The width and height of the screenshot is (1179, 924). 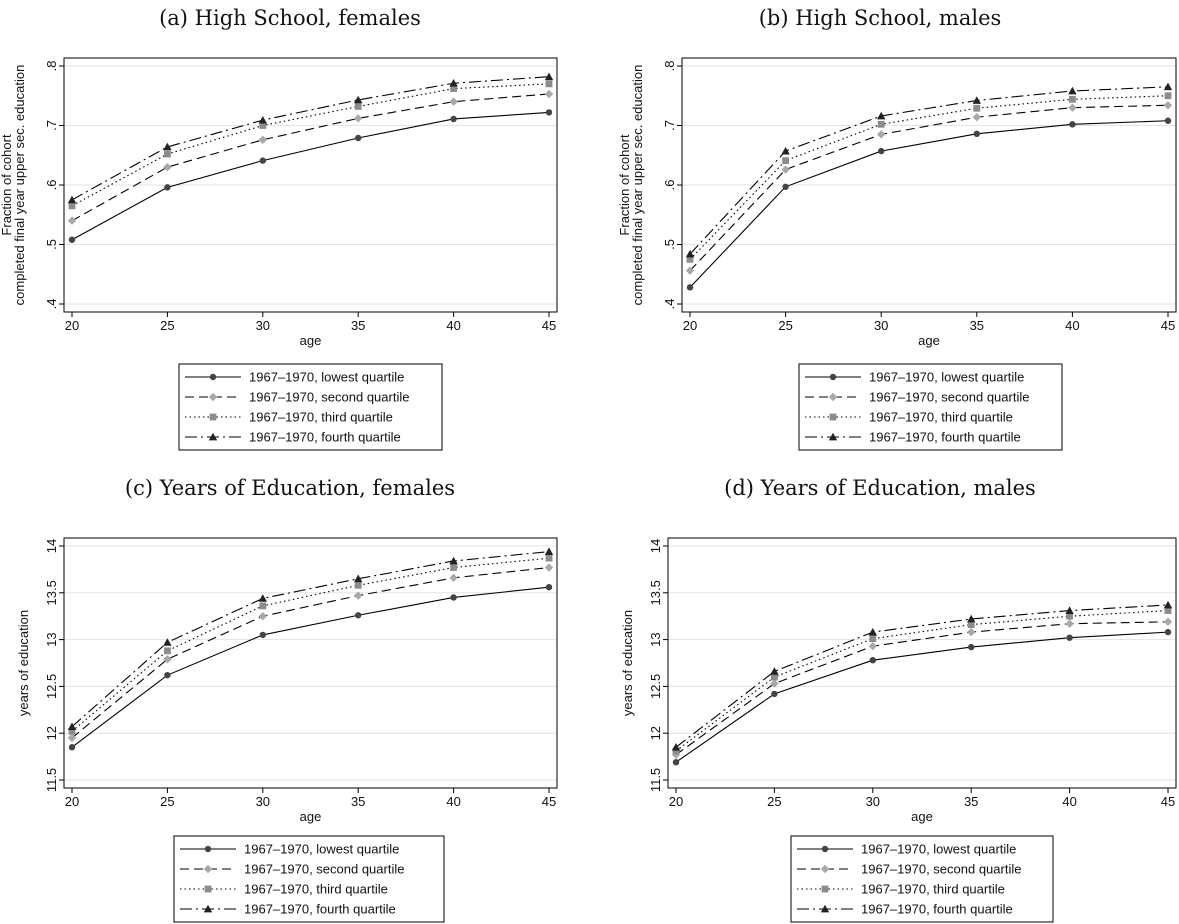 I want to click on y-tick-label: 13.5, so click(x=51, y=592).